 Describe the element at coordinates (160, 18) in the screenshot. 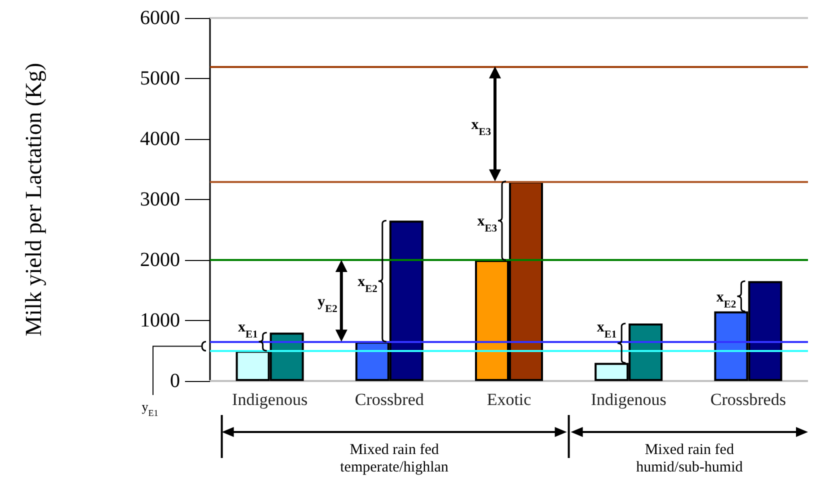

I see `y-tick-label: 6000` at that location.